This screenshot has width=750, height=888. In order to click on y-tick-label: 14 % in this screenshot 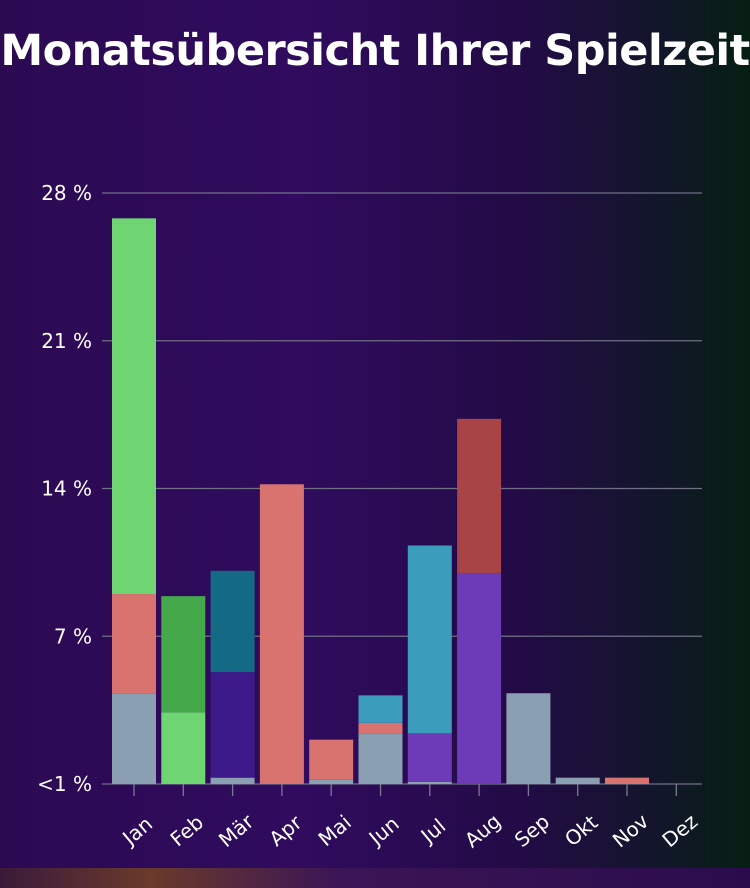, I will do `click(66, 489)`.